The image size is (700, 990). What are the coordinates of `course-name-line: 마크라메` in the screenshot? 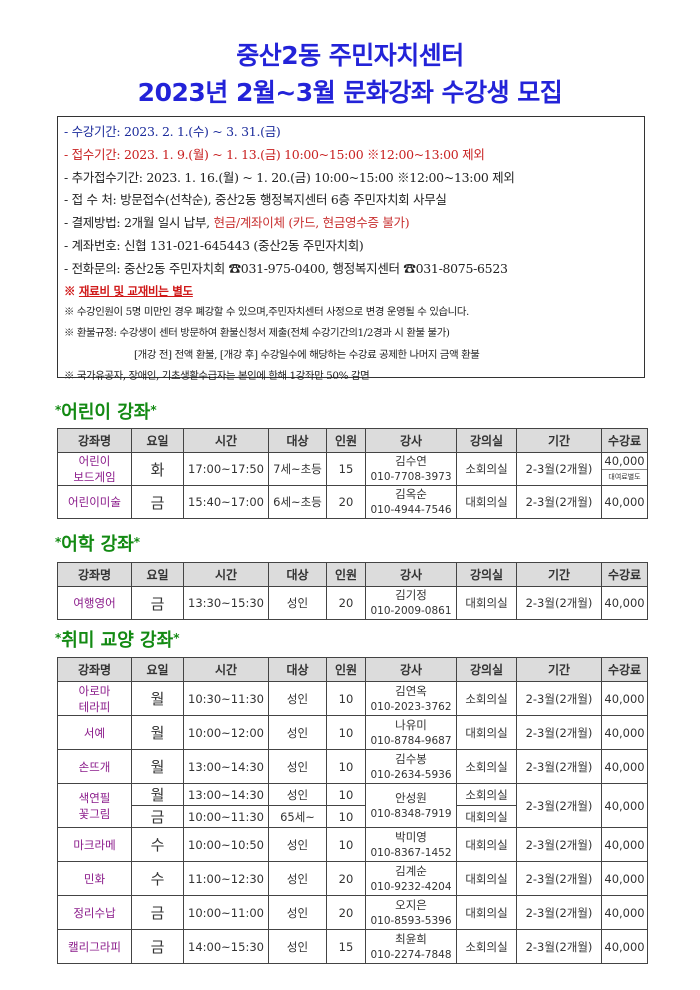 It's located at (94, 844).